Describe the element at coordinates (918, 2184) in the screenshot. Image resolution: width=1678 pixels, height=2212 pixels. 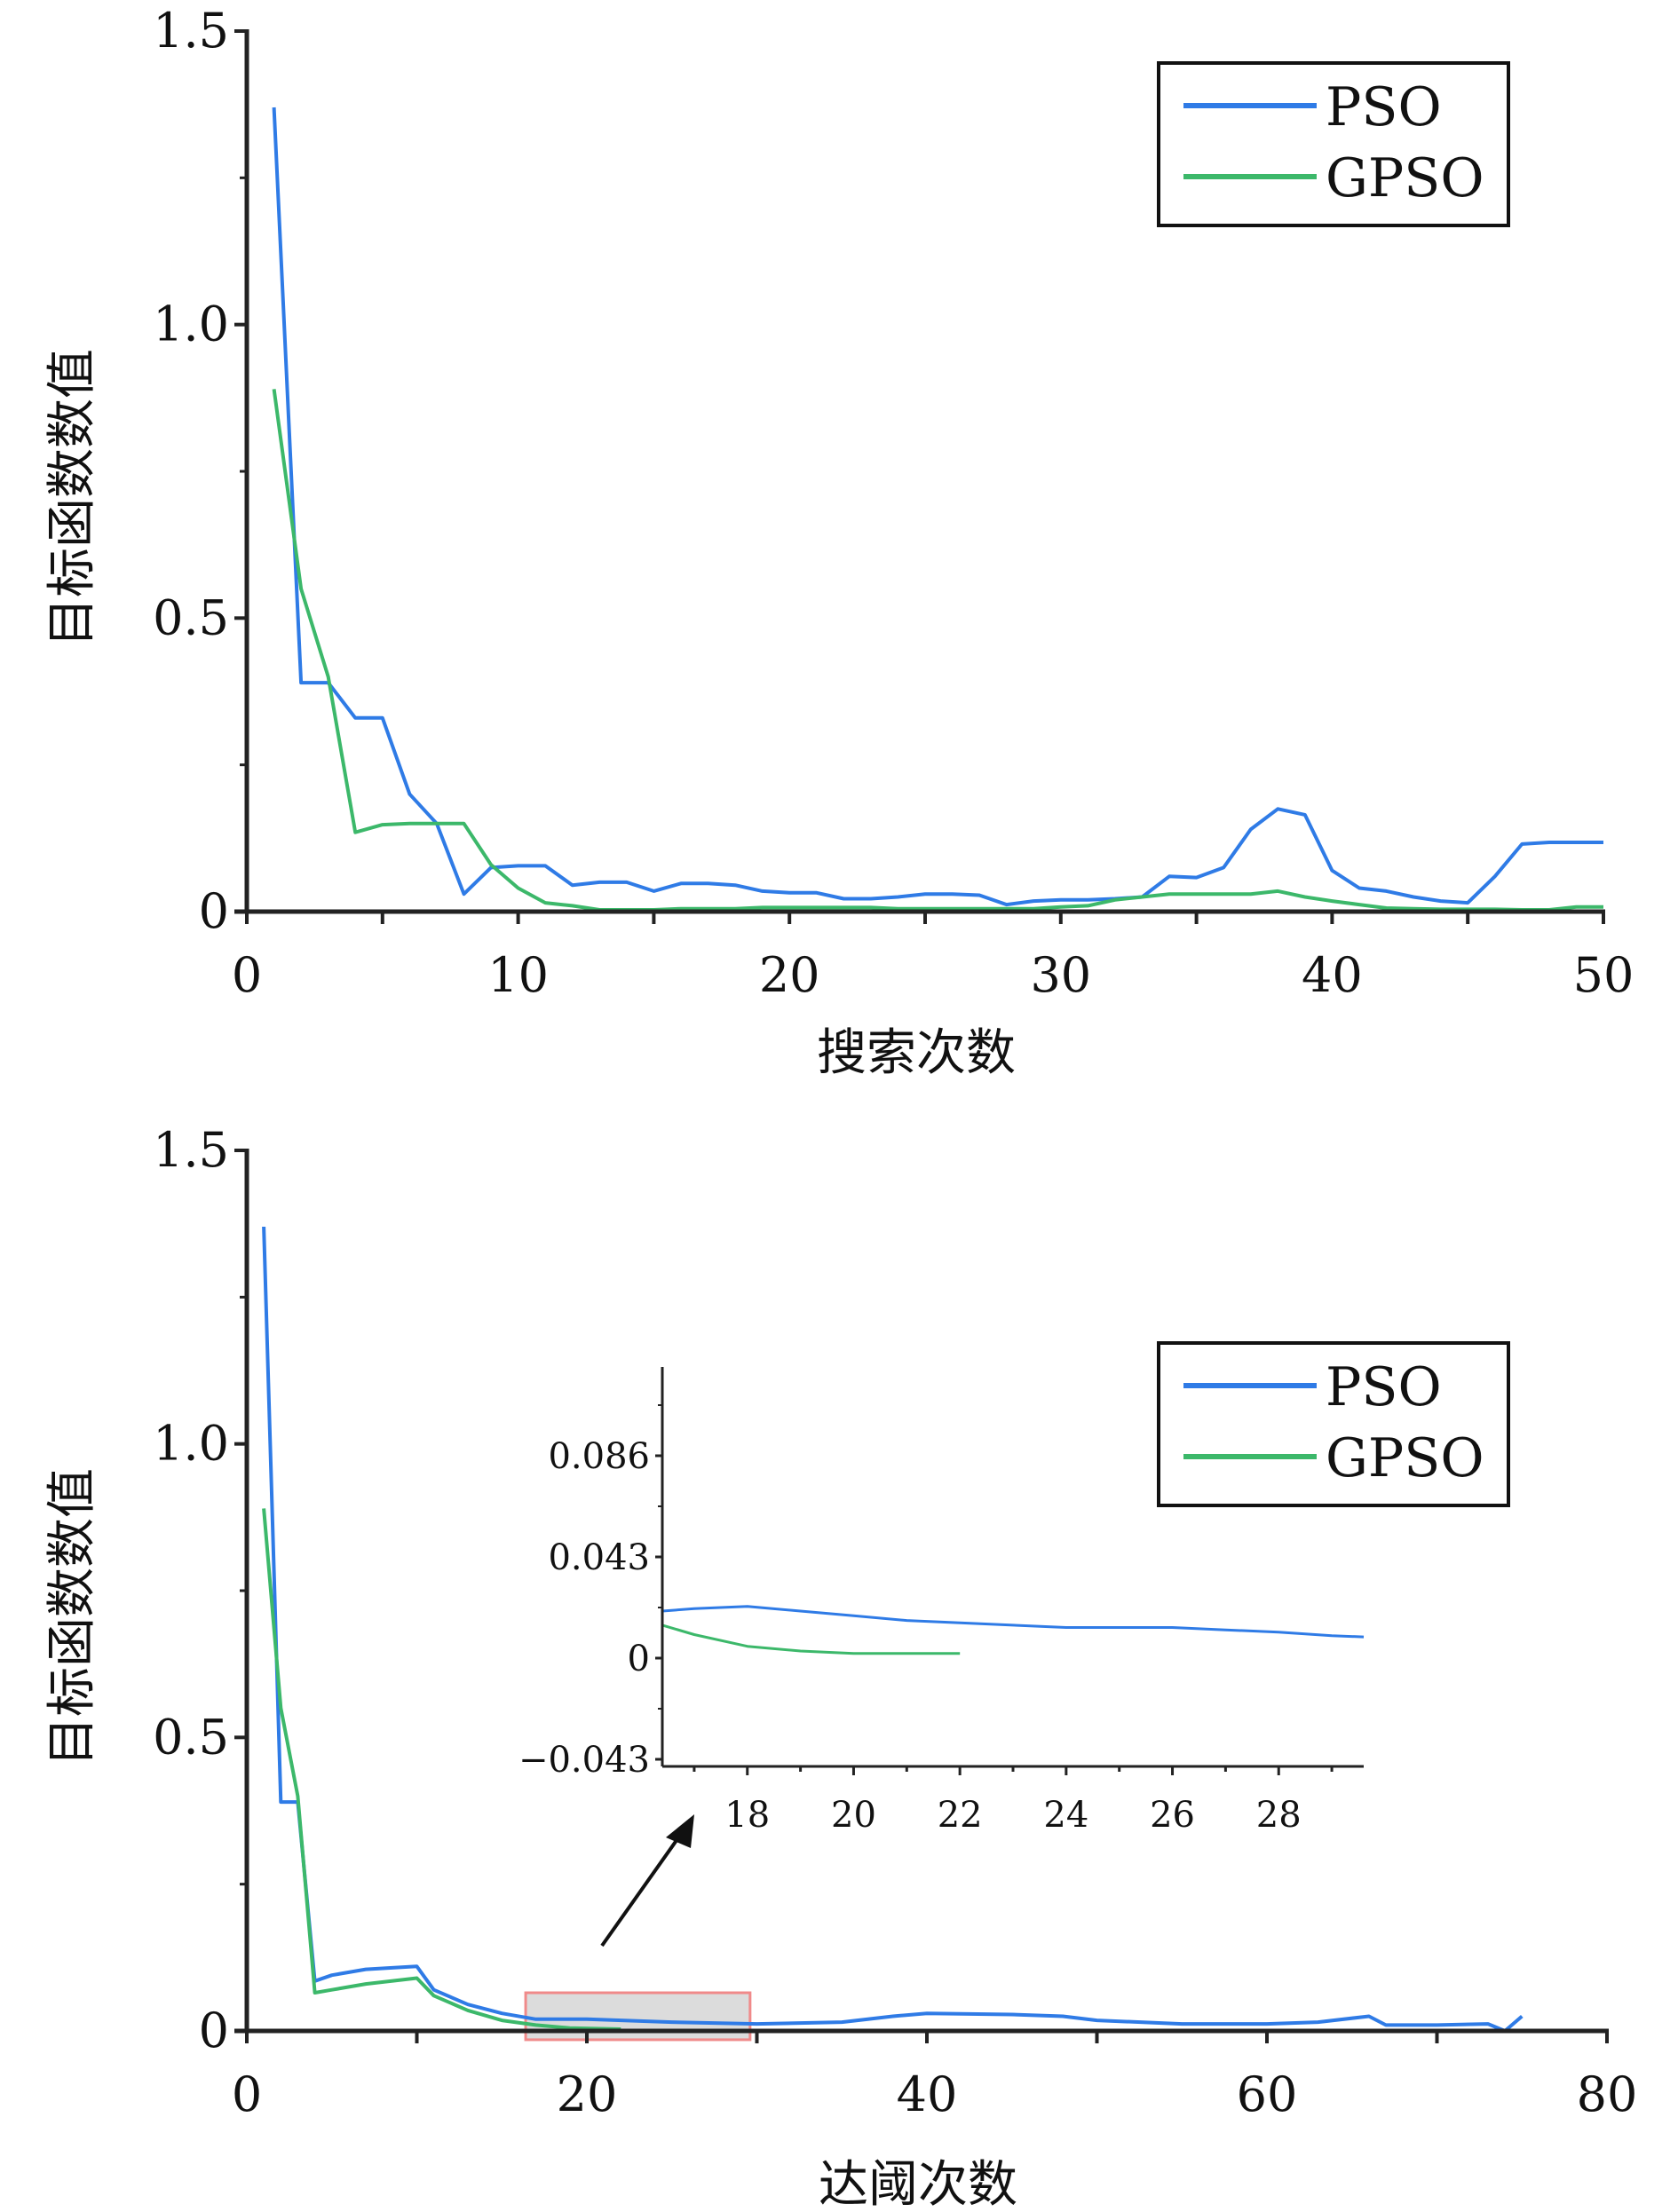
I see `x-axis-label: 达阈次数` at that location.